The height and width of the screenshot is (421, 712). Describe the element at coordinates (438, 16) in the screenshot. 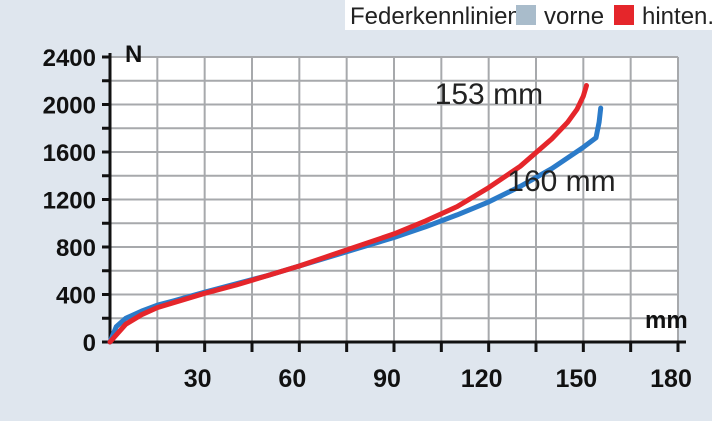

I see `legend-title: Federkennlinien:` at that location.